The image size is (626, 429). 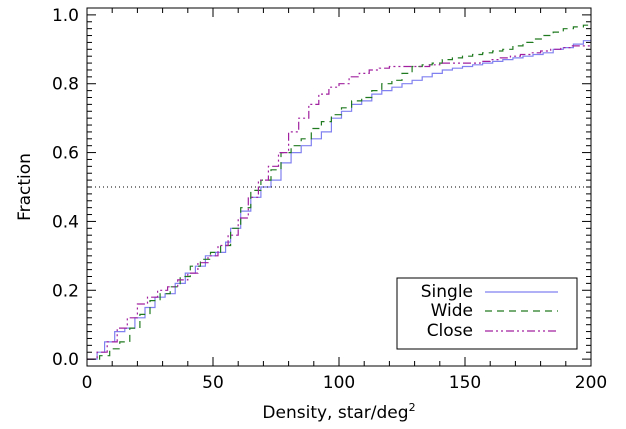 I want to click on legend: Single Wide Close, so click(x=487, y=313).